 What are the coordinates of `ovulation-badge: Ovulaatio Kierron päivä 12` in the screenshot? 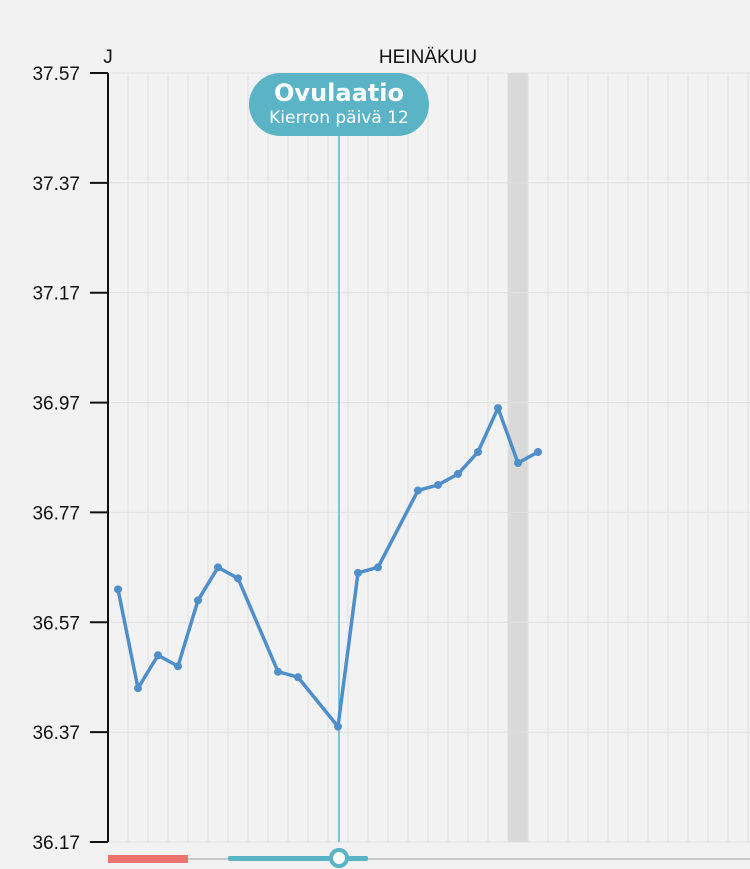 It's located at (339, 104).